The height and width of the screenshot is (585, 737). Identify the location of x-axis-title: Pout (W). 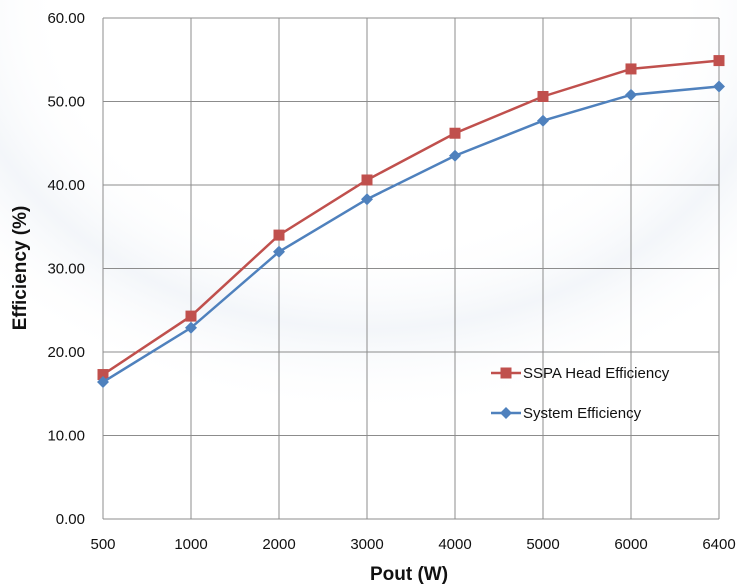
(409, 574).